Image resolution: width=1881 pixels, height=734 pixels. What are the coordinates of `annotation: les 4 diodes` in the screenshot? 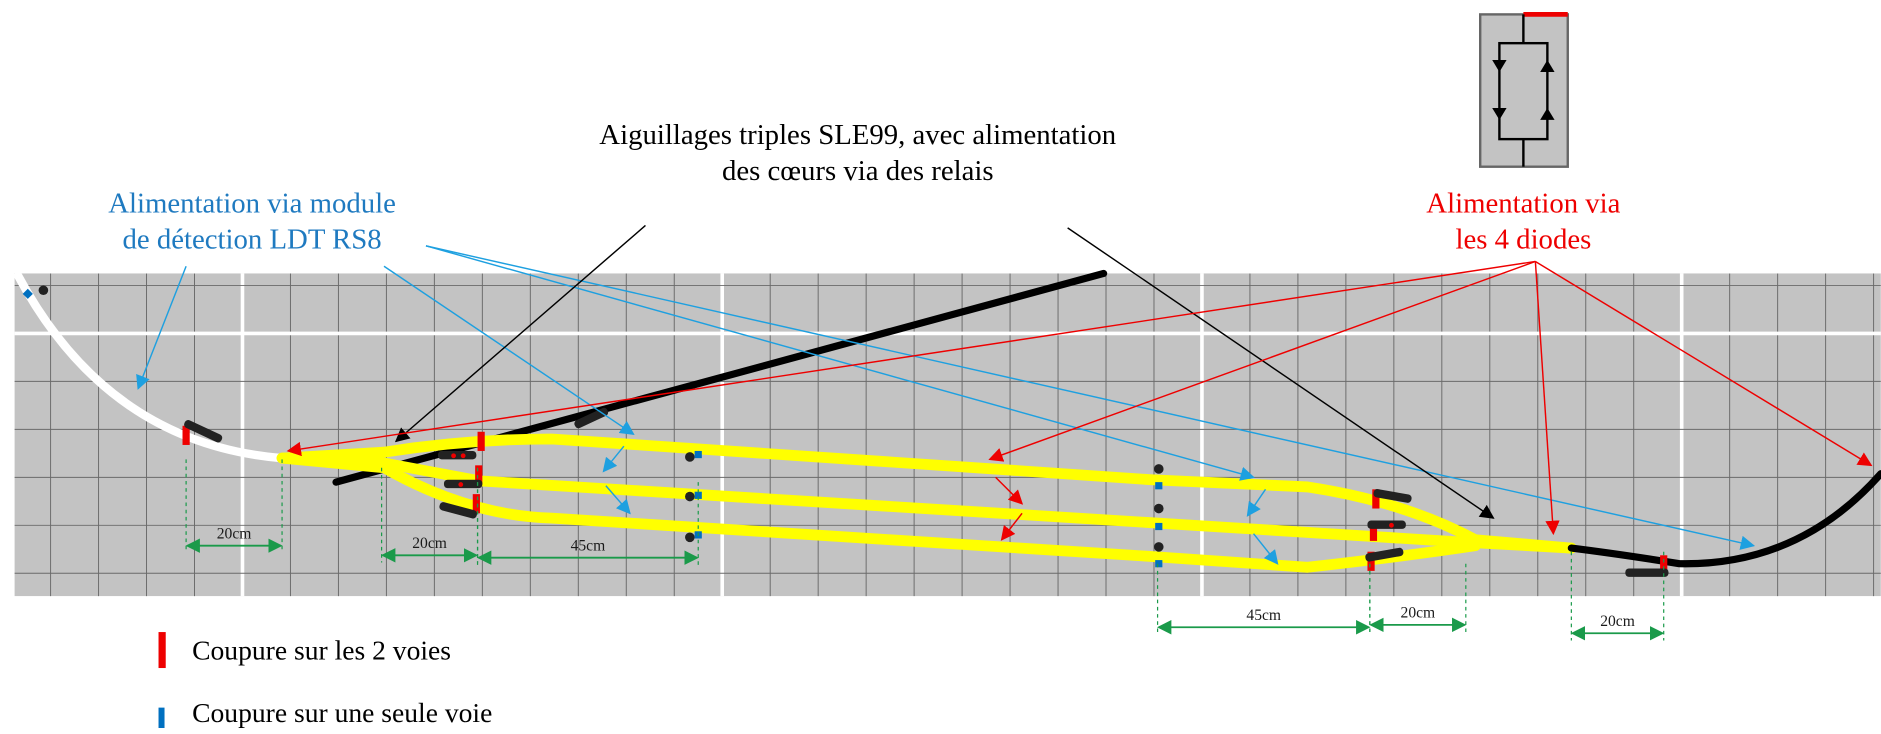 It's located at (1523, 239).